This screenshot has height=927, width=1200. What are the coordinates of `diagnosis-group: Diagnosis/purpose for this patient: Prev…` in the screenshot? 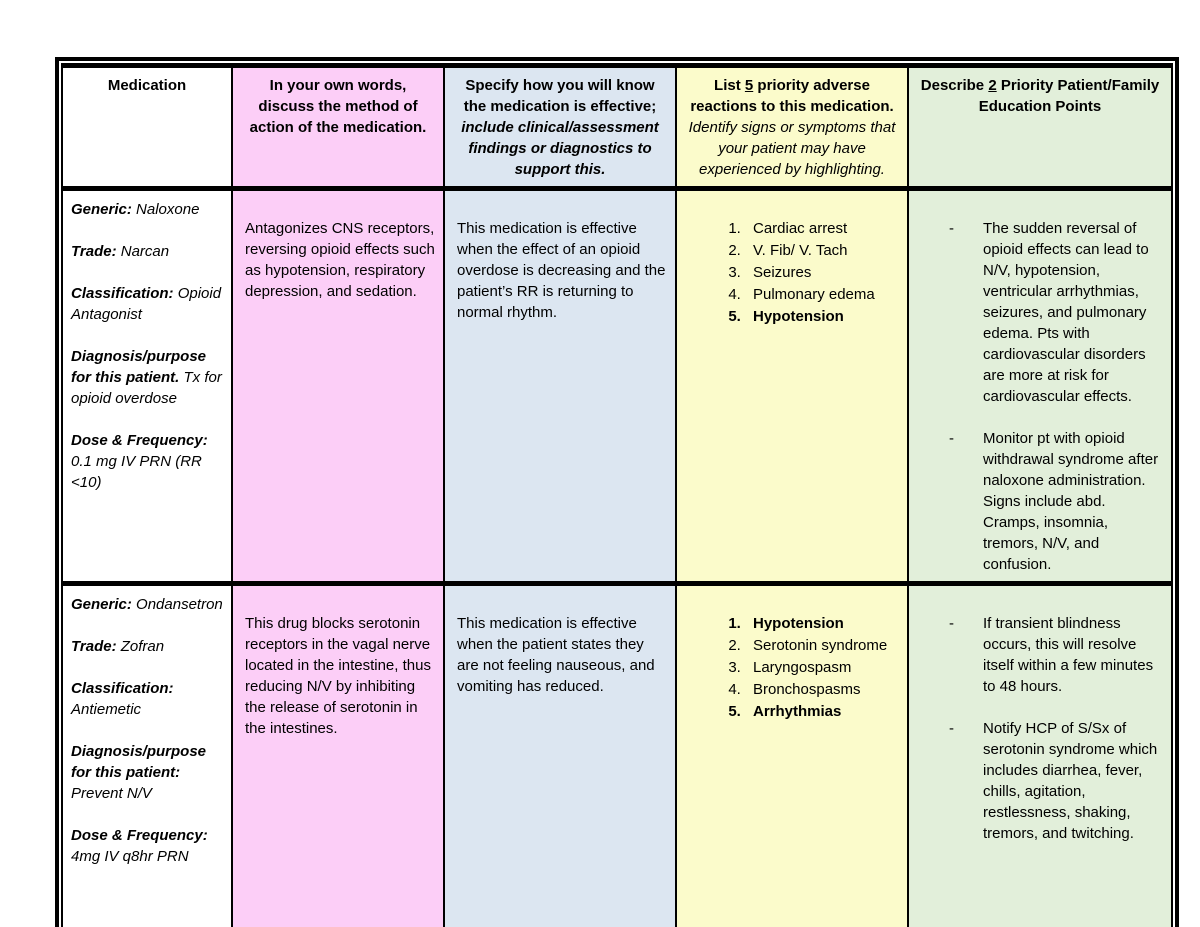 It's located at (149, 772).